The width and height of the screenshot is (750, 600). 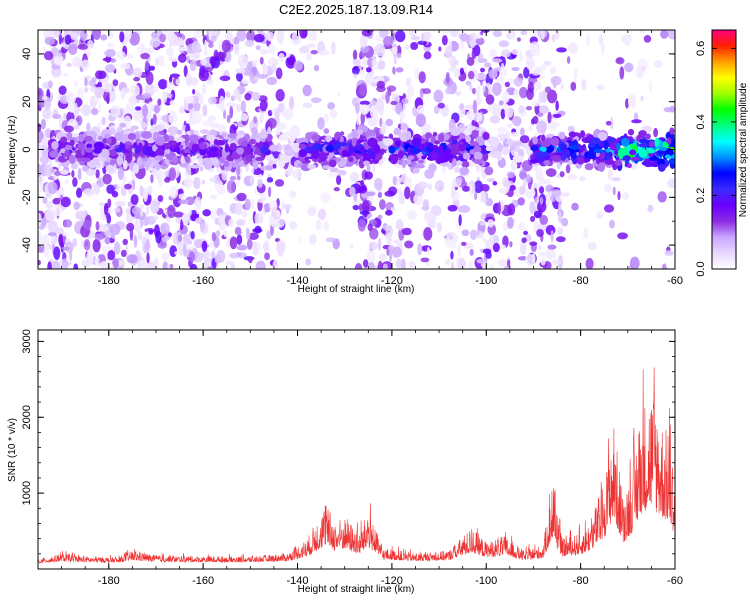 I want to click on colorbar-gradient, so click(x=724, y=149).